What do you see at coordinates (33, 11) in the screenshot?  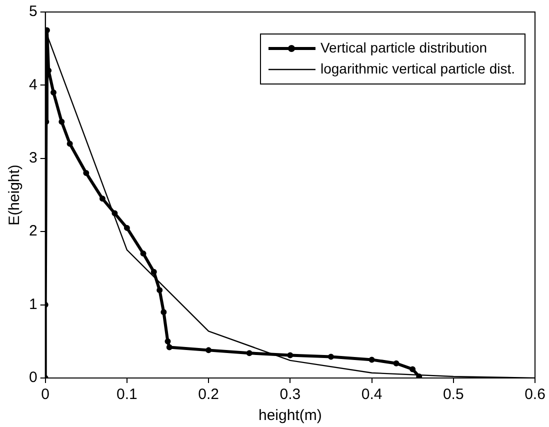 I see `y-tick-label: 5` at bounding box center [33, 11].